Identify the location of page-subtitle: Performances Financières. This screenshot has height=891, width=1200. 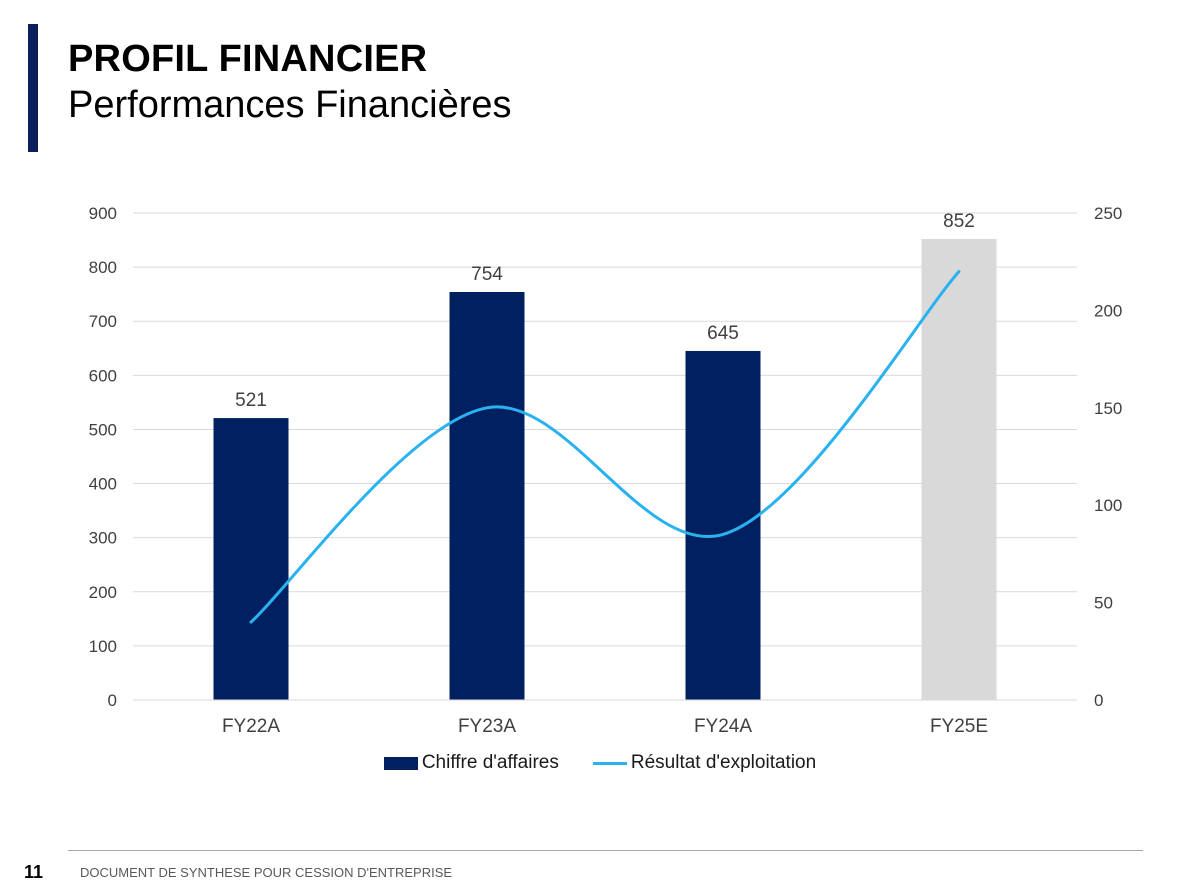
(290, 105).